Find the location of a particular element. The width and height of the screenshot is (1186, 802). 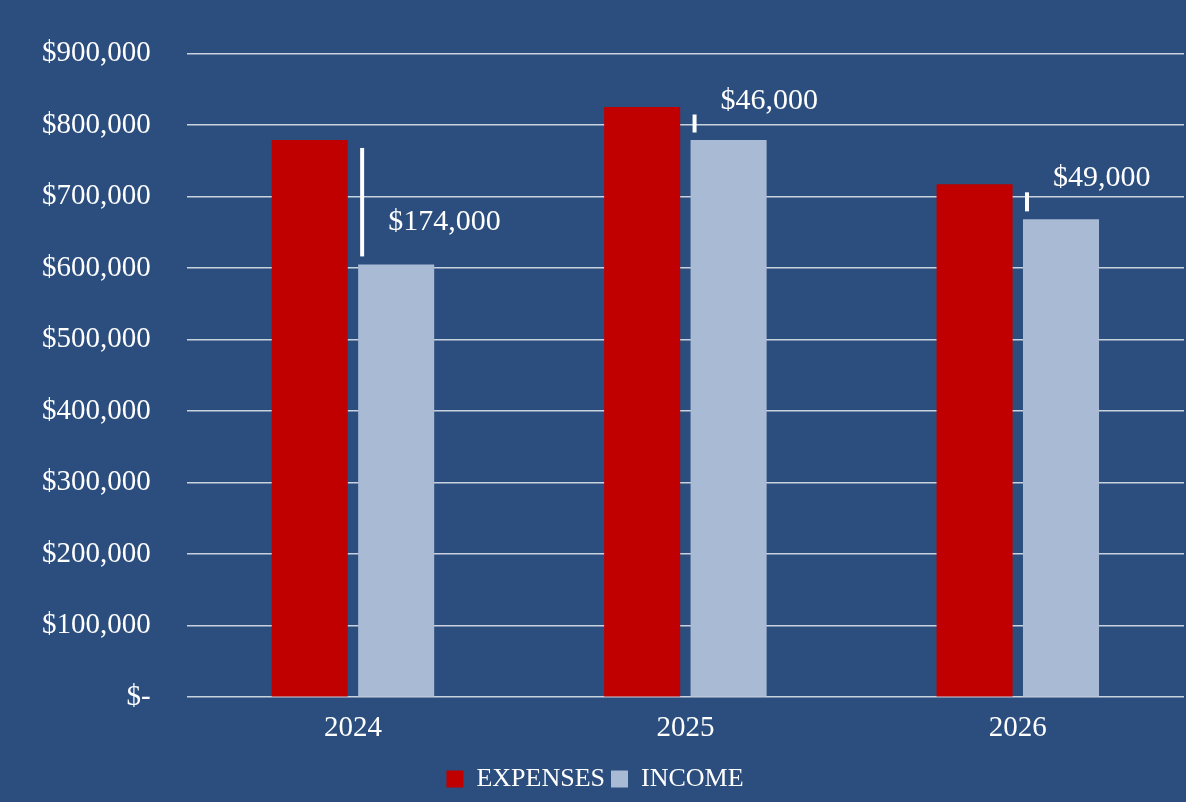

y-tick-label: $800,000 is located at coordinates (96, 122).